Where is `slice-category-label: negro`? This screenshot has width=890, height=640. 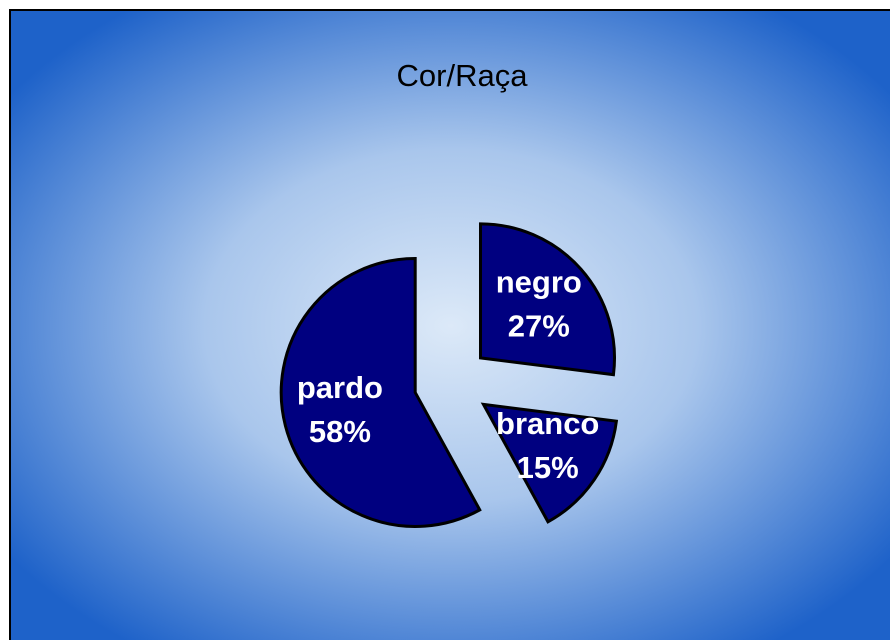 slice-category-label: negro is located at coordinates (539, 282).